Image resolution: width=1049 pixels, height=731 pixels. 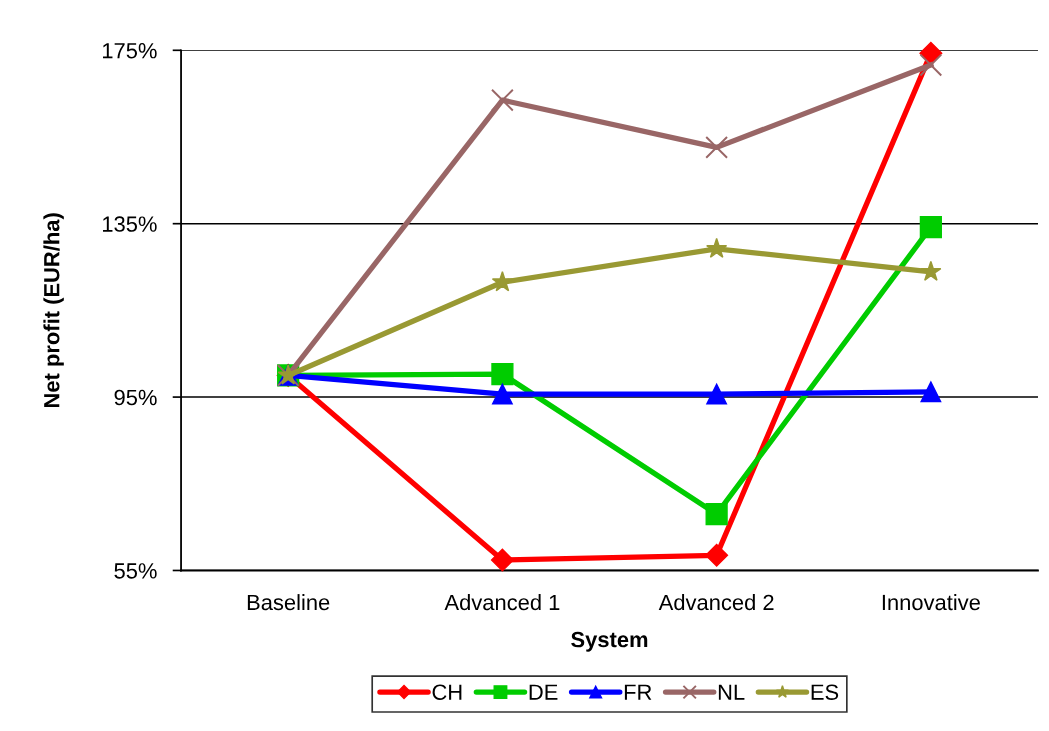 I want to click on legend-label: NL, so click(x=731, y=692).